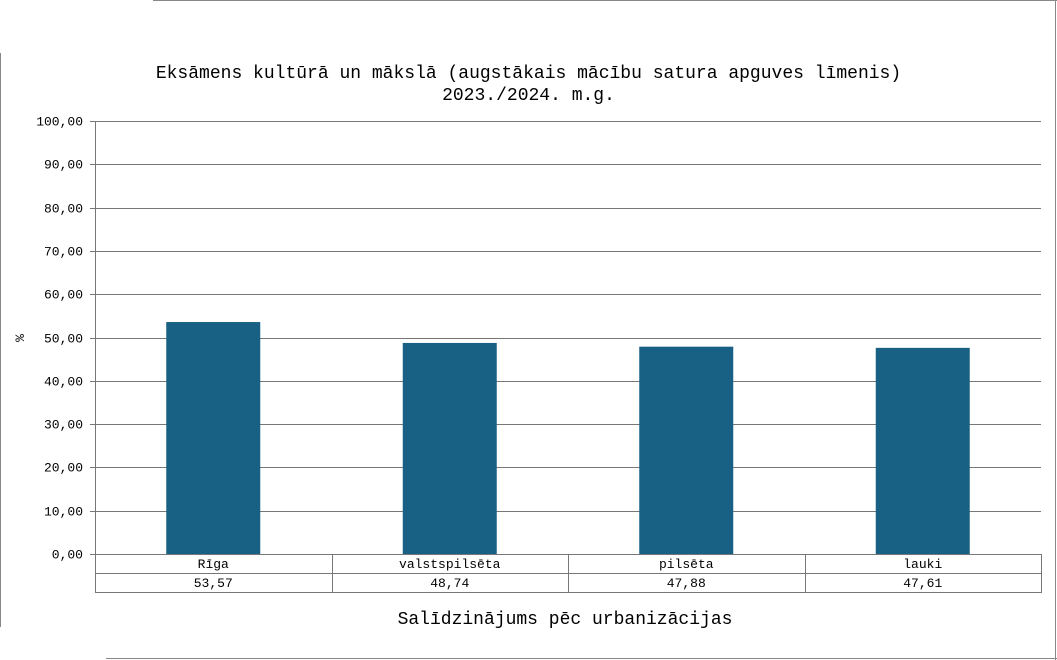 The width and height of the screenshot is (1057, 660). Describe the element at coordinates (449, 583) in the screenshot. I see `value-label: 48,74` at that location.